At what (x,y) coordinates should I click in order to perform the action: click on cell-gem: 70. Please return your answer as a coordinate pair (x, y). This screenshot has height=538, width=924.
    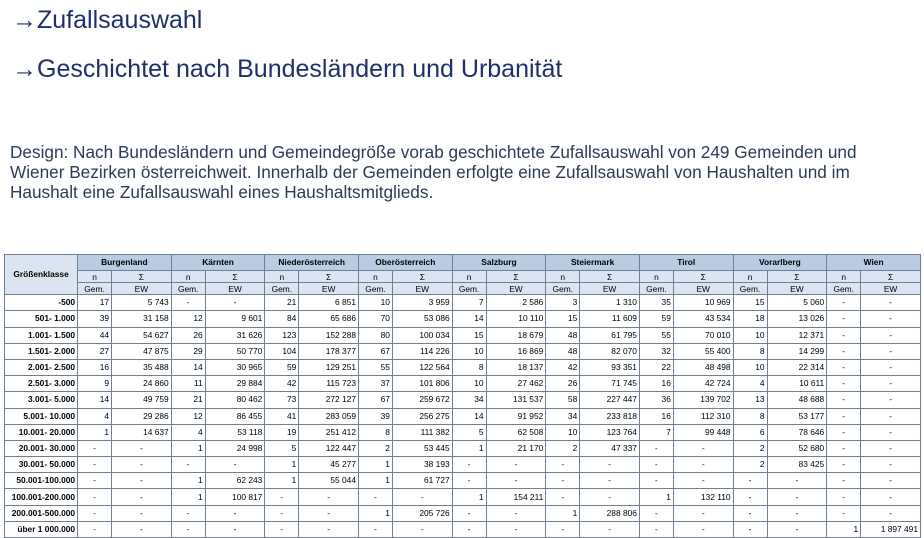
    Looking at the image, I should click on (375, 319).